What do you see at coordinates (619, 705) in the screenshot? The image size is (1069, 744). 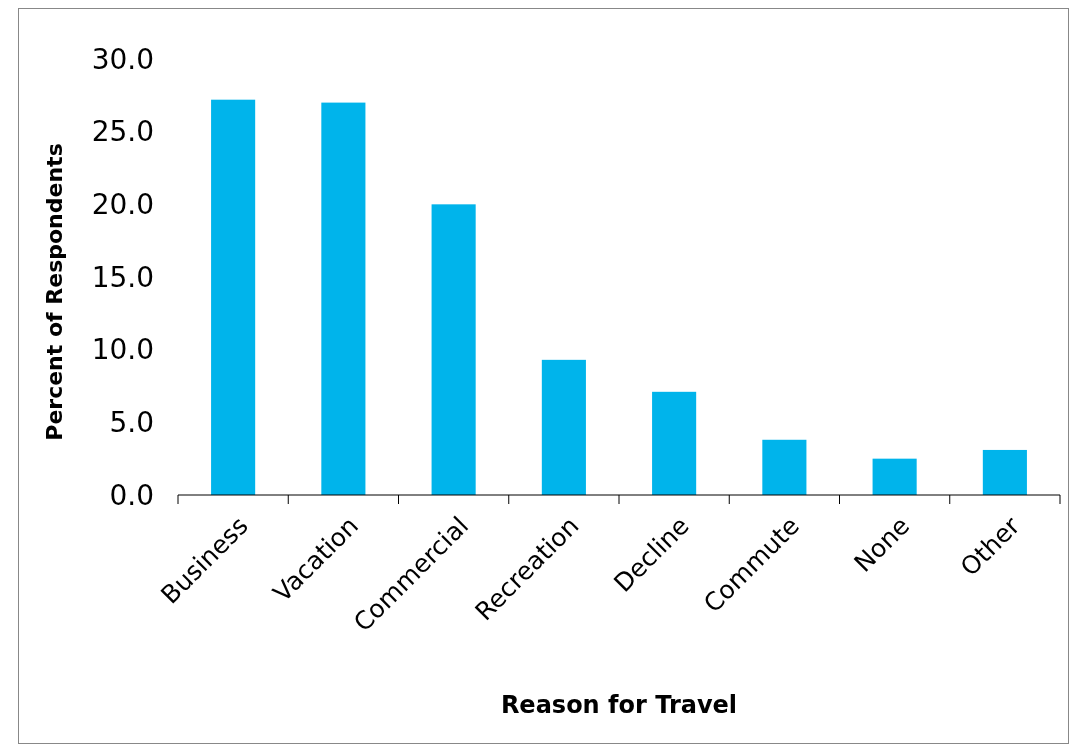 I see `x-axis-title: Reason for Travel` at bounding box center [619, 705].